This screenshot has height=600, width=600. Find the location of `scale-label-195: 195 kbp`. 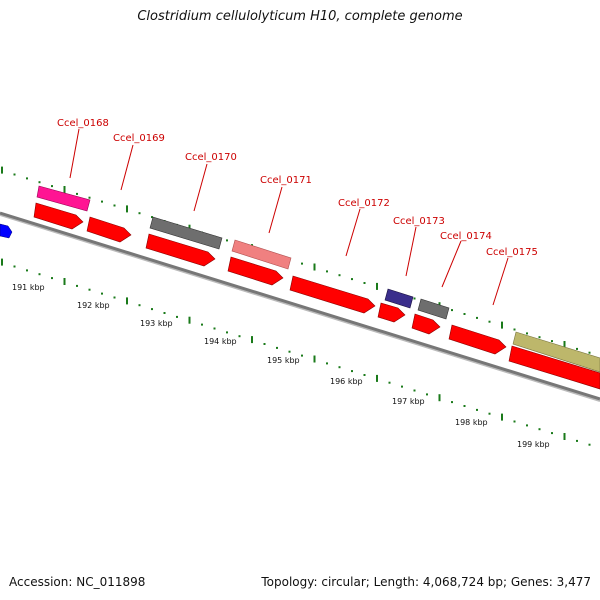

scale-label-195: 195 kbp is located at coordinates (283, 360).